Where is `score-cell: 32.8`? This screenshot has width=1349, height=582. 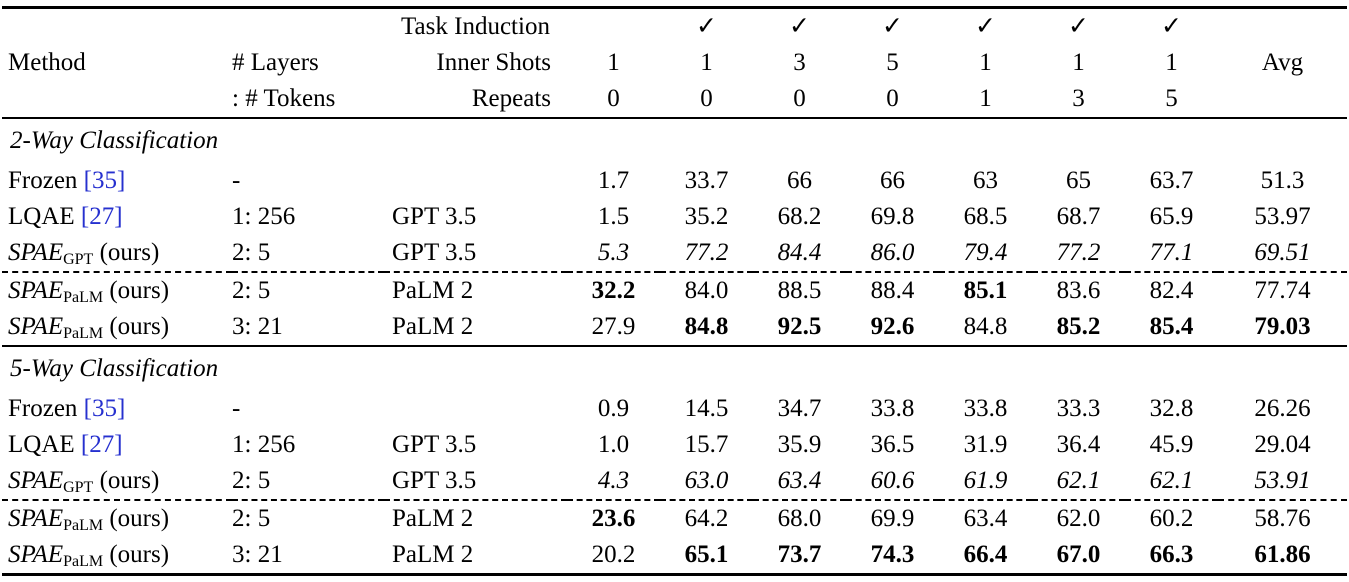
score-cell: 32.8 is located at coordinates (1171, 408).